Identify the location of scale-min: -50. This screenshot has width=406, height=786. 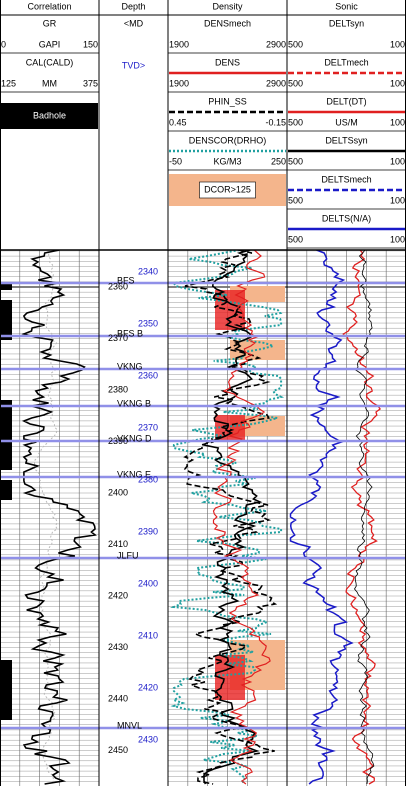
(175, 161).